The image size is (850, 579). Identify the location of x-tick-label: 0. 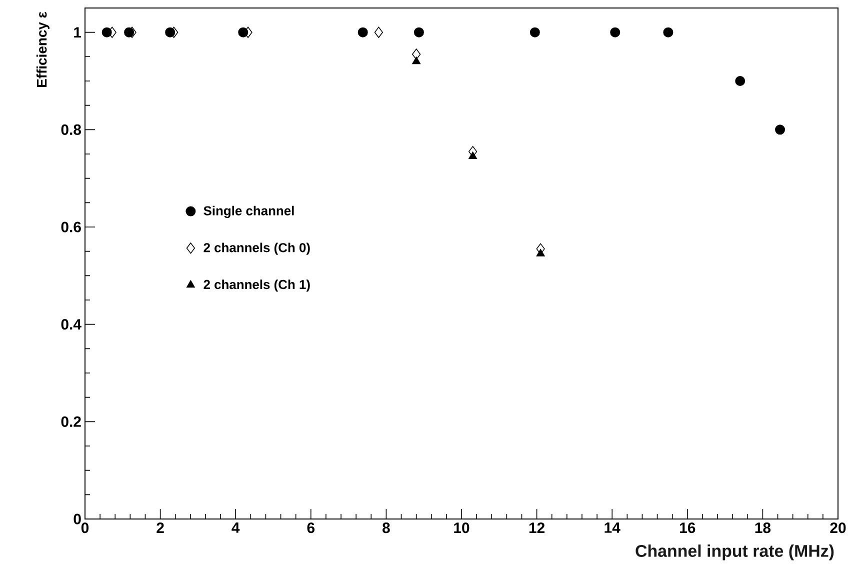
(85, 528).